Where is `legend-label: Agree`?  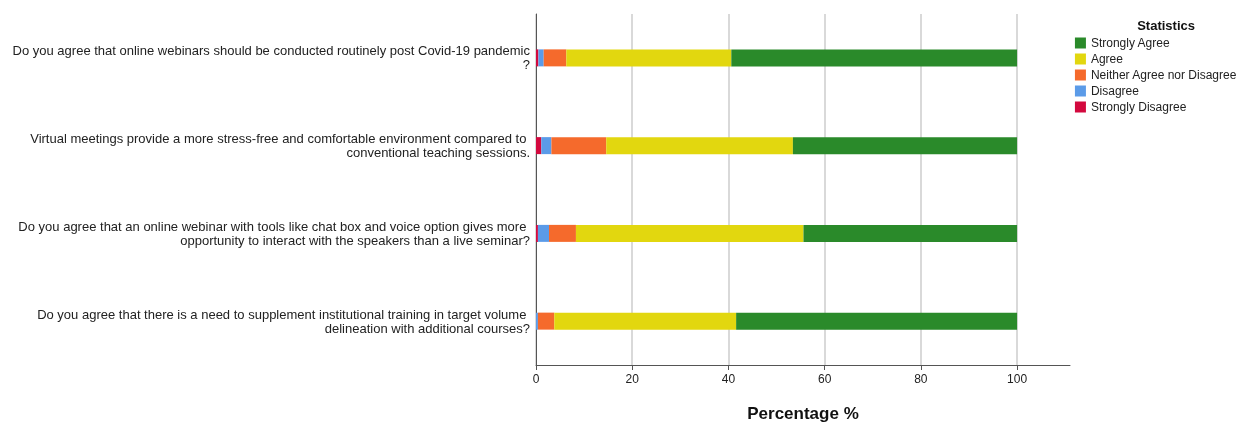 legend-label: Agree is located at coordinates (1107, 59).